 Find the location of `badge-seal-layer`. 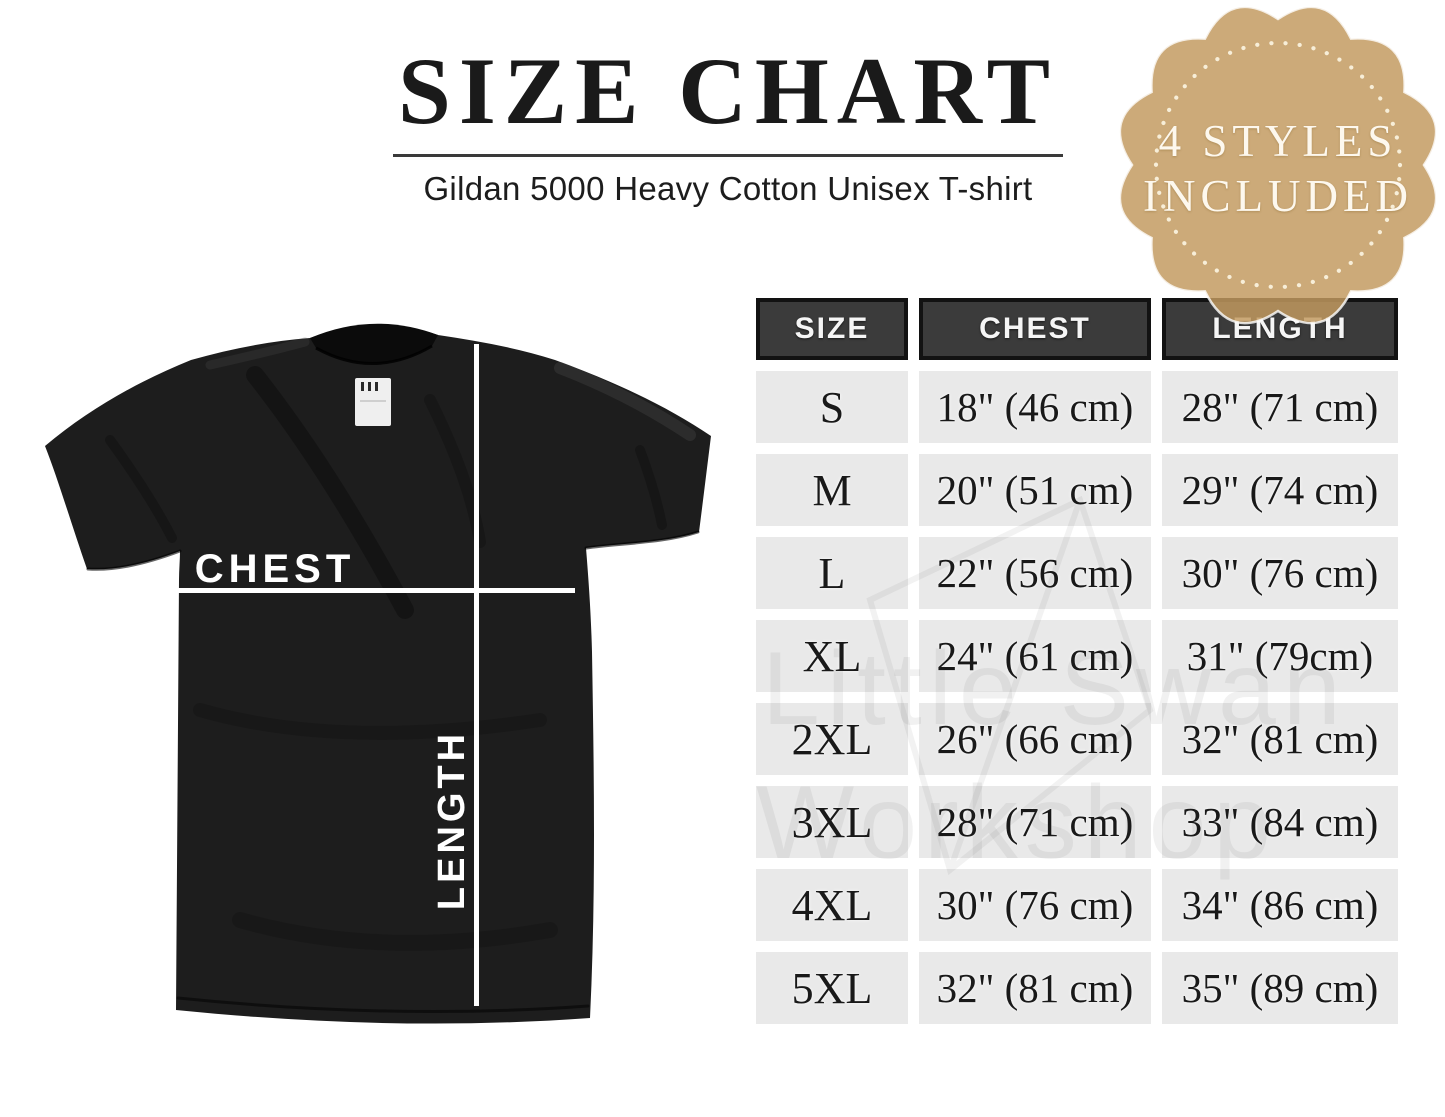

badge-seal-layer is located at coordinates (1278, 165).